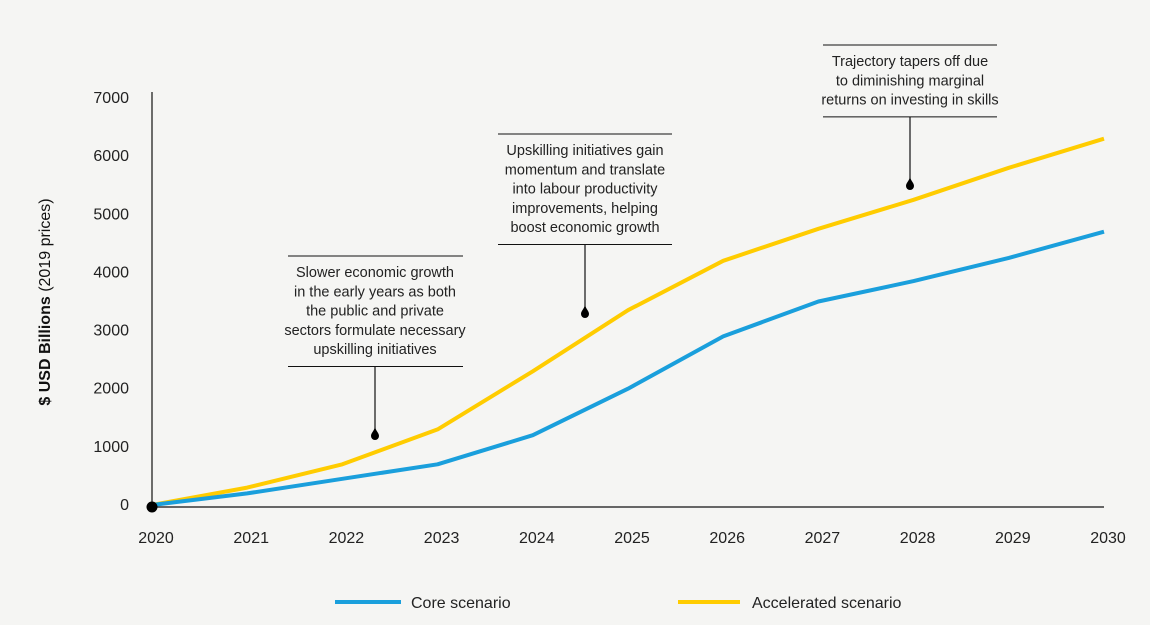 The height and width of the screenshot is (625, 1150). What do you see at coordinates (909, 101) in the screenshot?
I see `annotation-text-line: returns on investing in skills` at bounding box center [909, 101].